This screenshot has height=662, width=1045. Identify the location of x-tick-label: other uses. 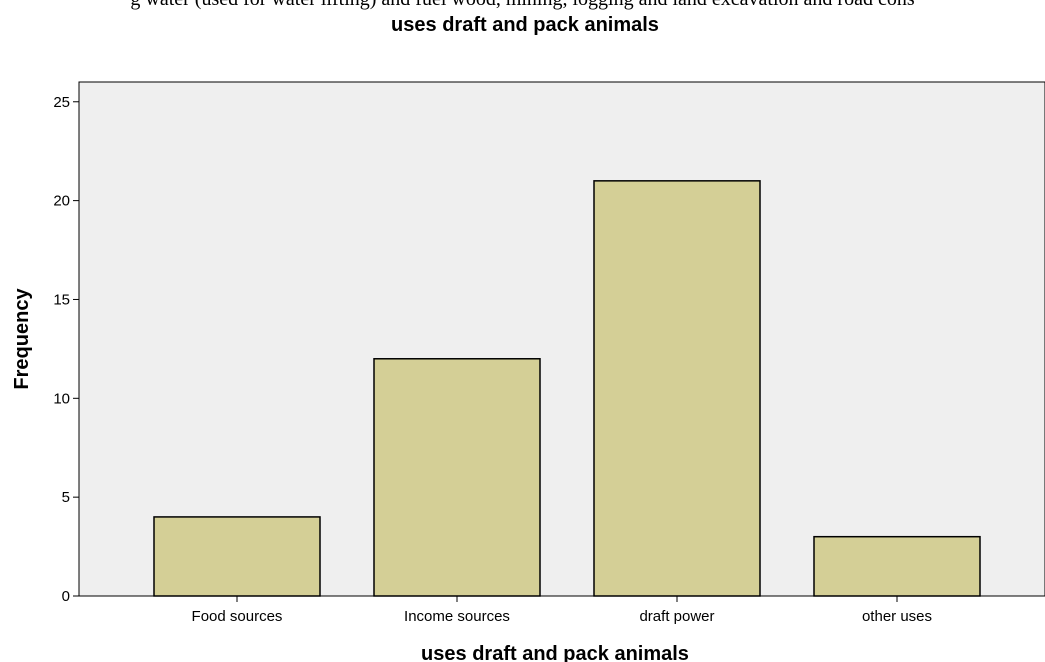
(897, 616).